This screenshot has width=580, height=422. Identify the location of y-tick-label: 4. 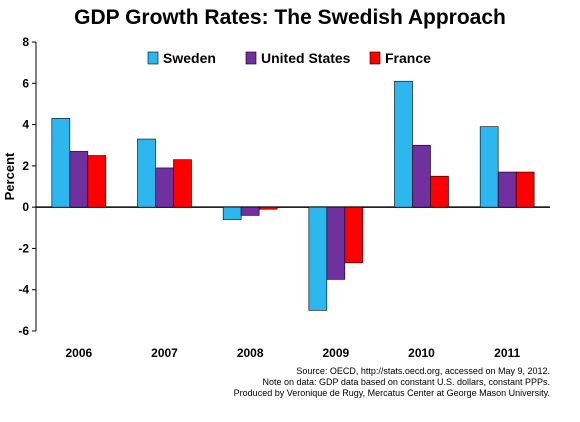
(25, 125).